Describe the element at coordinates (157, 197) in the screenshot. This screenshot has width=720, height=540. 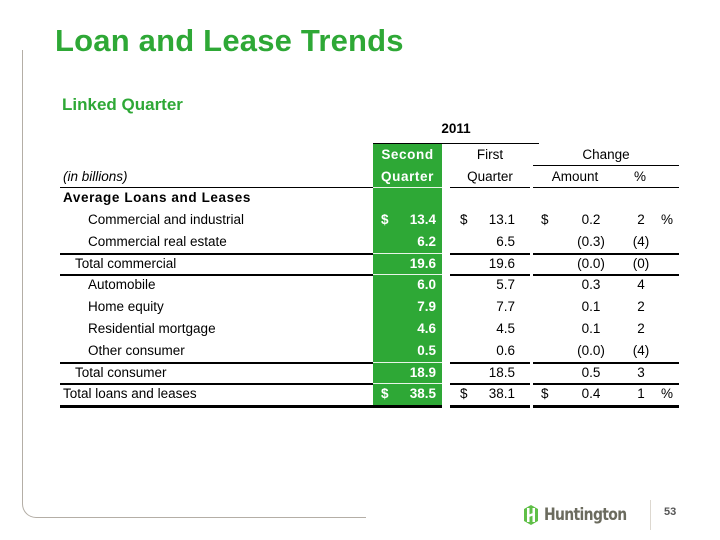
I see `section-header: Average Loans and Leases` at that location.